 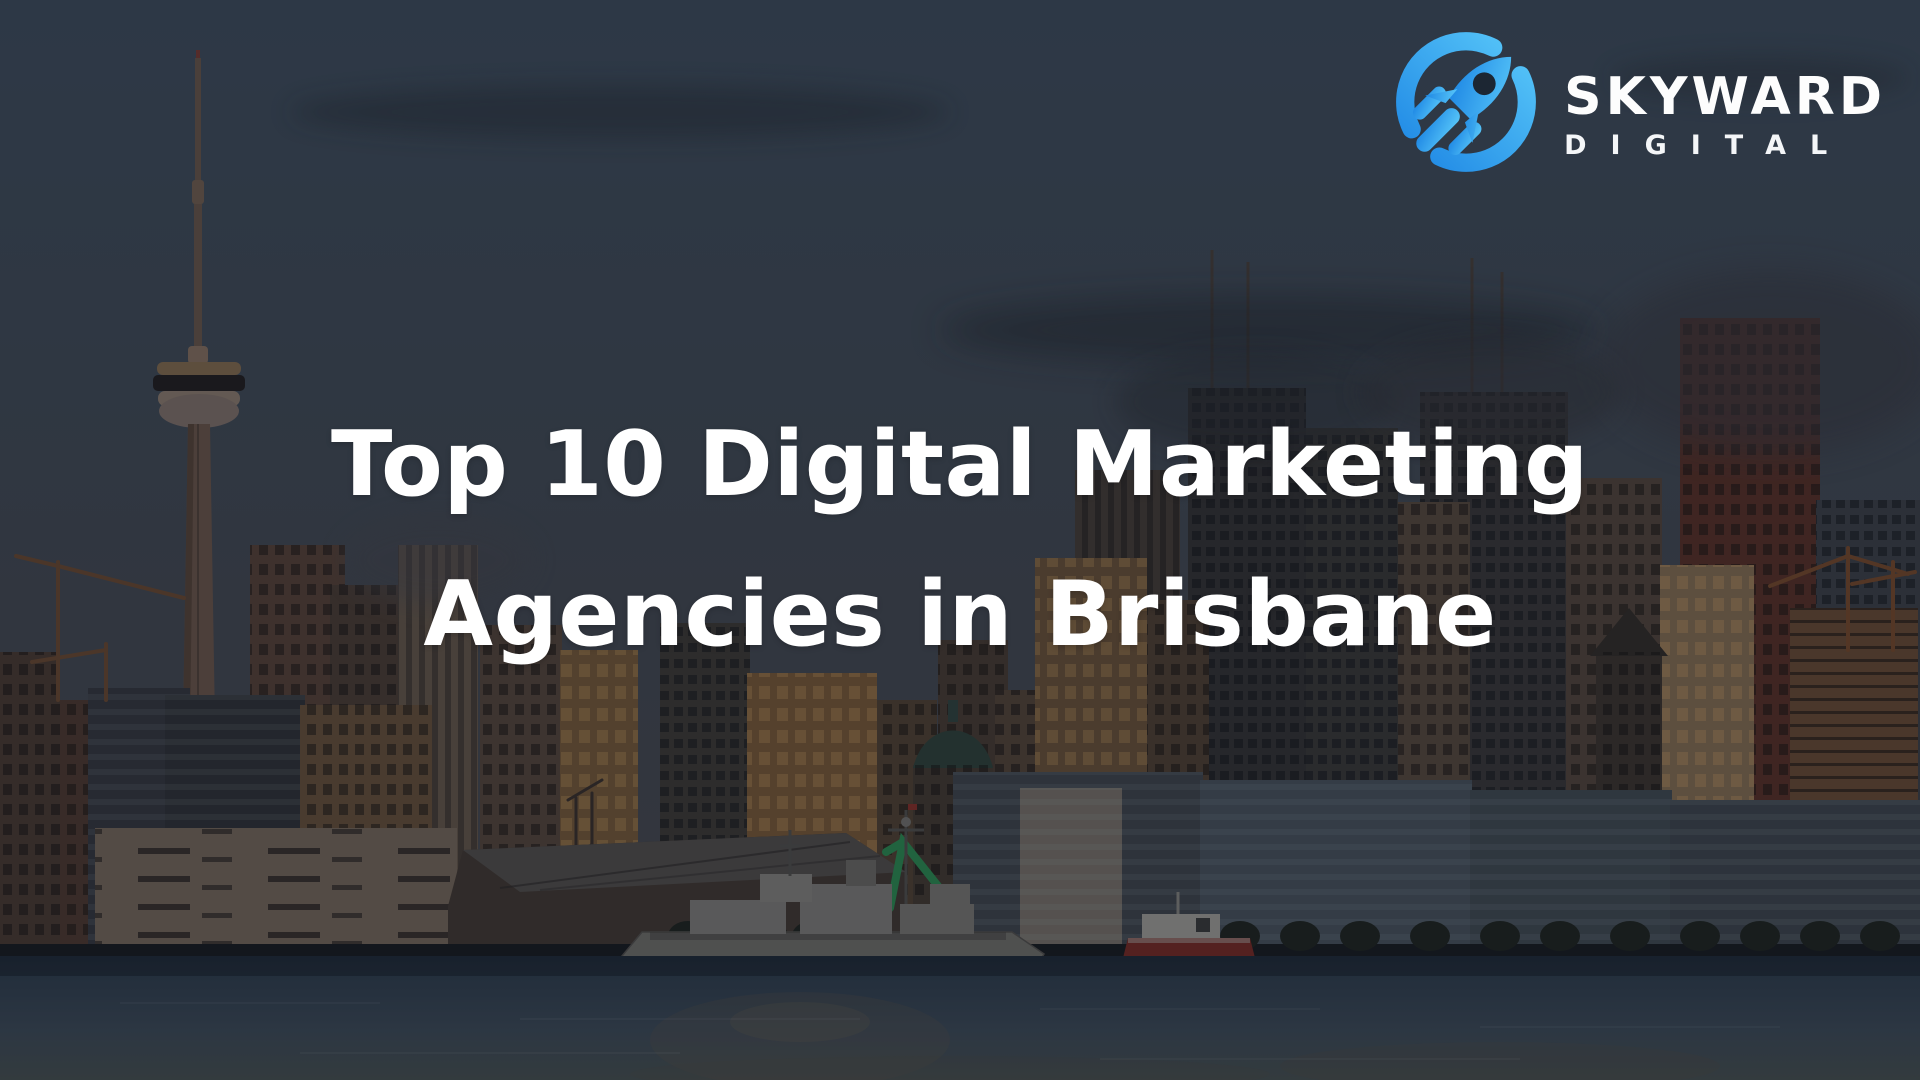 I want to click on harbour-water, so click(x=960, y=1018).